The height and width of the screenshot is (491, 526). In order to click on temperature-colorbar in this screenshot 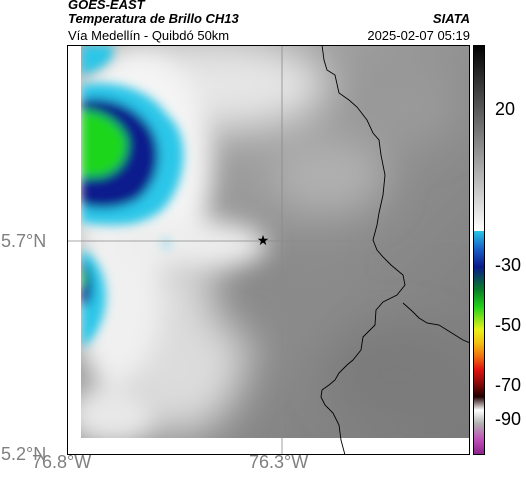, I will do `click(479, 250)`.